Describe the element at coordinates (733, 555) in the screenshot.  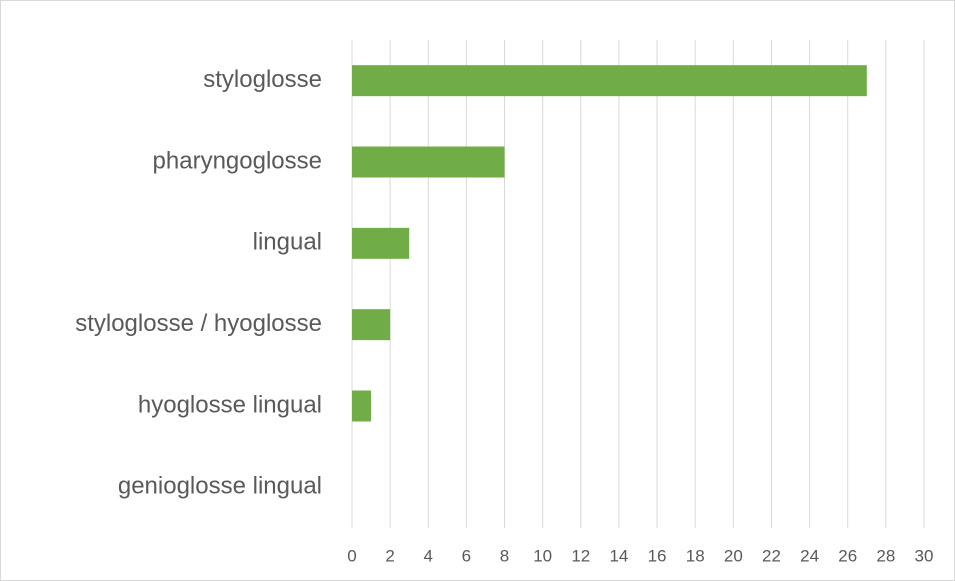
I see `x-tick-label: 20` at that location.